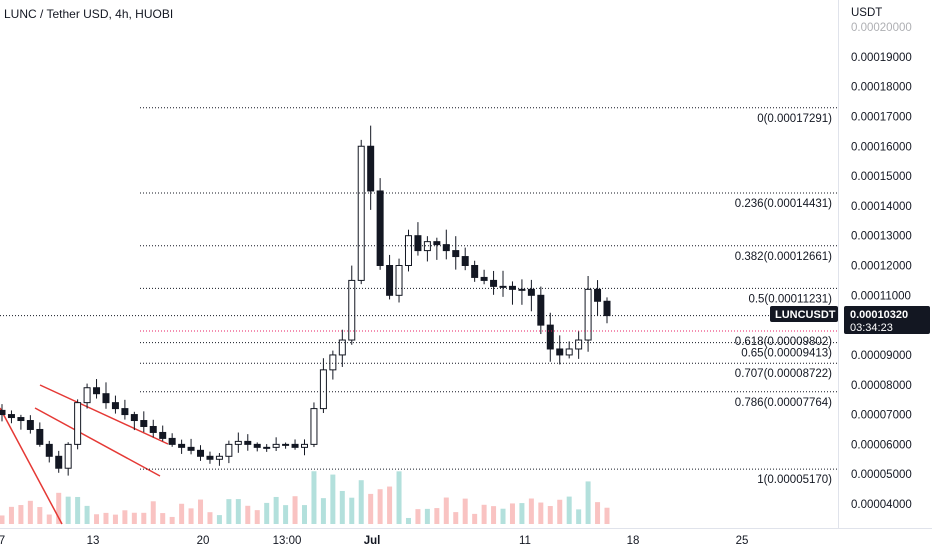 The image size is (932, 550). Describe the element at coordinates (794, 480) in the screenshot. I see `fib-level-label: 1(0.00005170)` at that location.